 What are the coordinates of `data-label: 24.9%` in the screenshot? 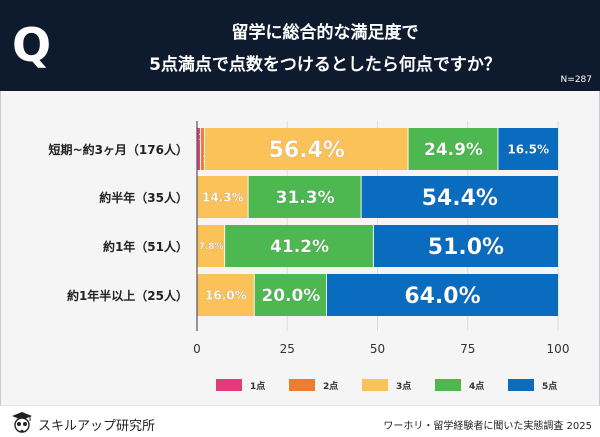 It's located at (453, 150).